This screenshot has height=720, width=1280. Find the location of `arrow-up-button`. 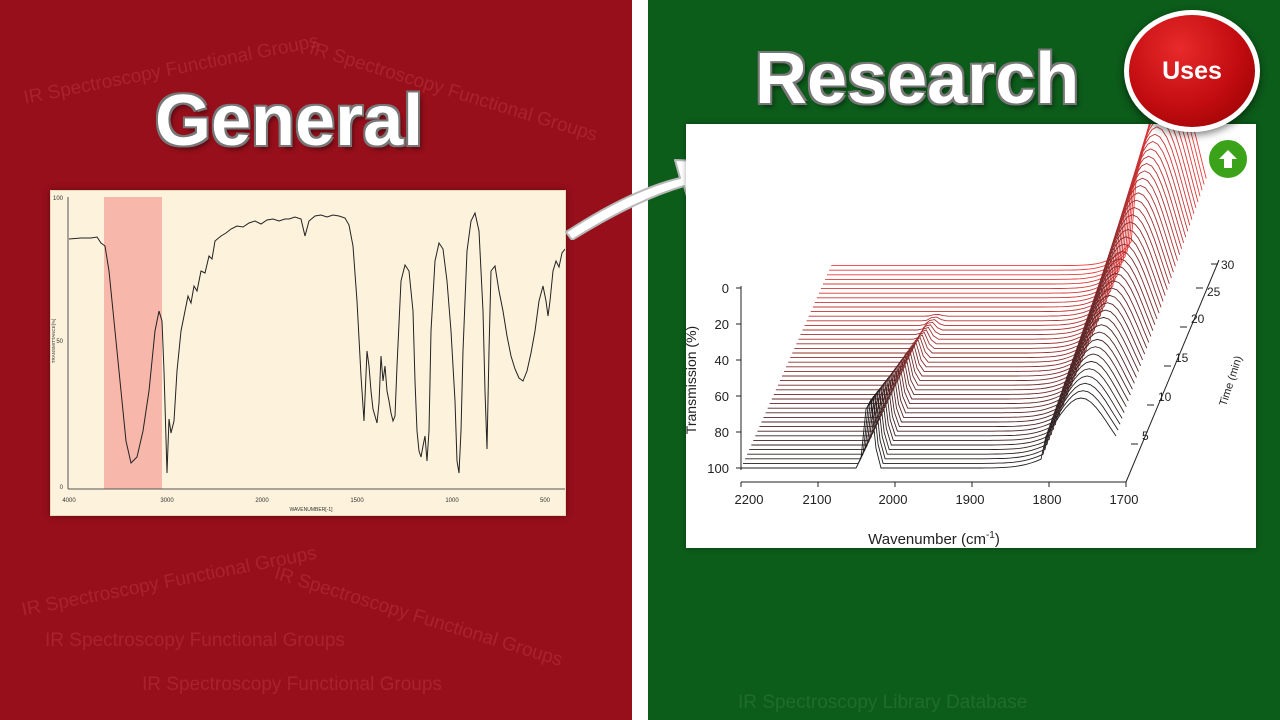

arrow-up-button is located at coordinates (1228, 159).